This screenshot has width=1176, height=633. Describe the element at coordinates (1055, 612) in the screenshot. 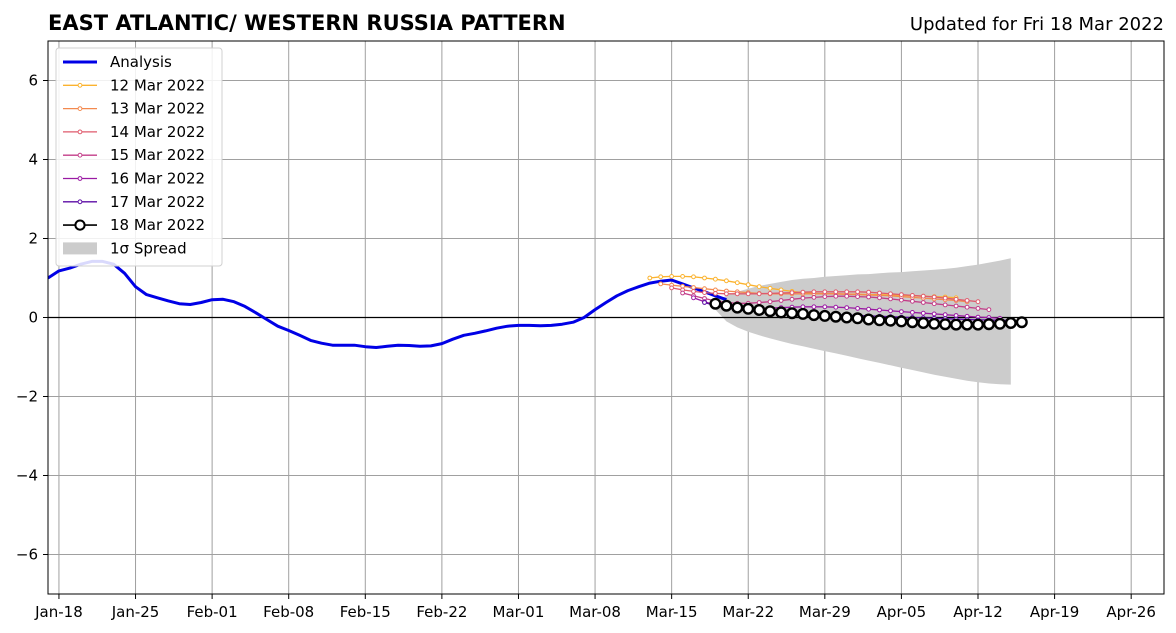

I see `x-tick-label: Apr-19` at that location.